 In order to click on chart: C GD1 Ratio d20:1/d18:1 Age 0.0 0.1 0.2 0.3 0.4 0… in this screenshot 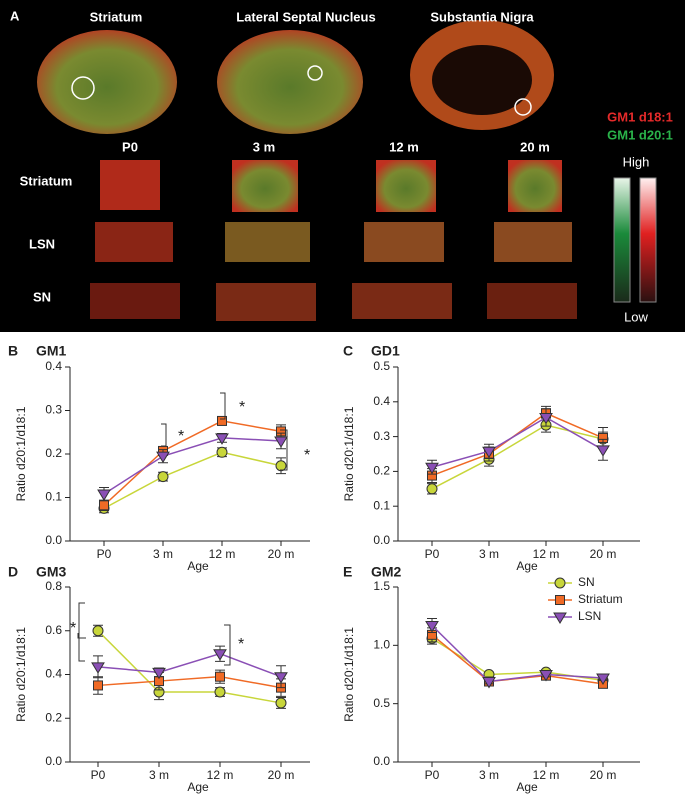, I will do `click(491, 458)`.